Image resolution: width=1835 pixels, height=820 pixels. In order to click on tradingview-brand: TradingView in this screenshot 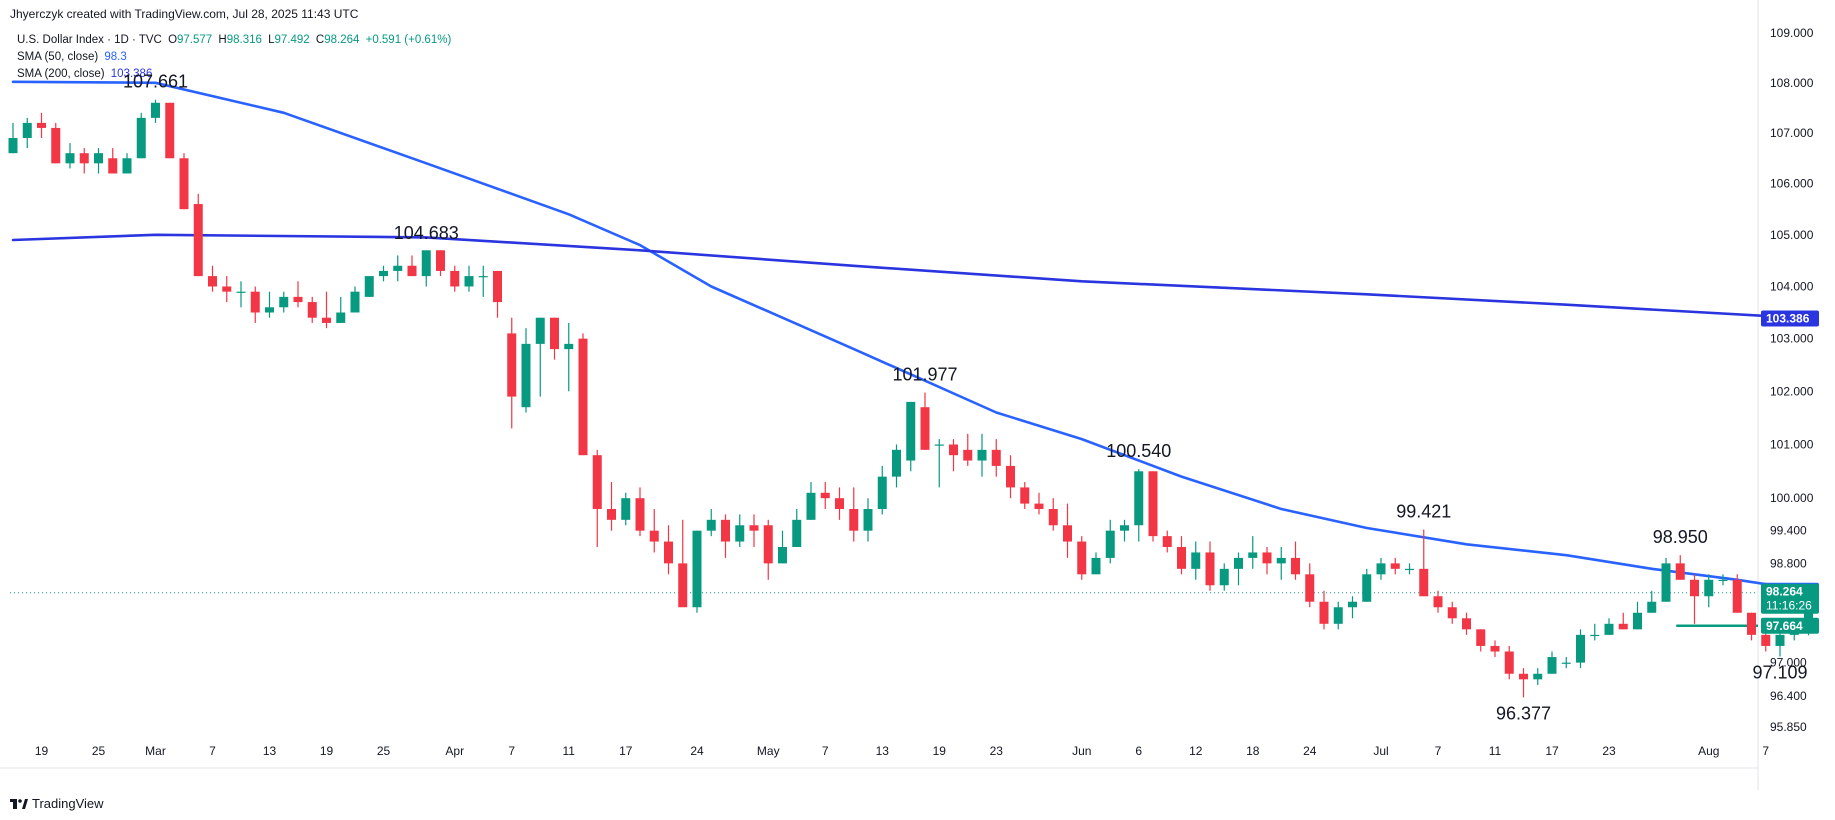, I will do `click(57, 803)`.